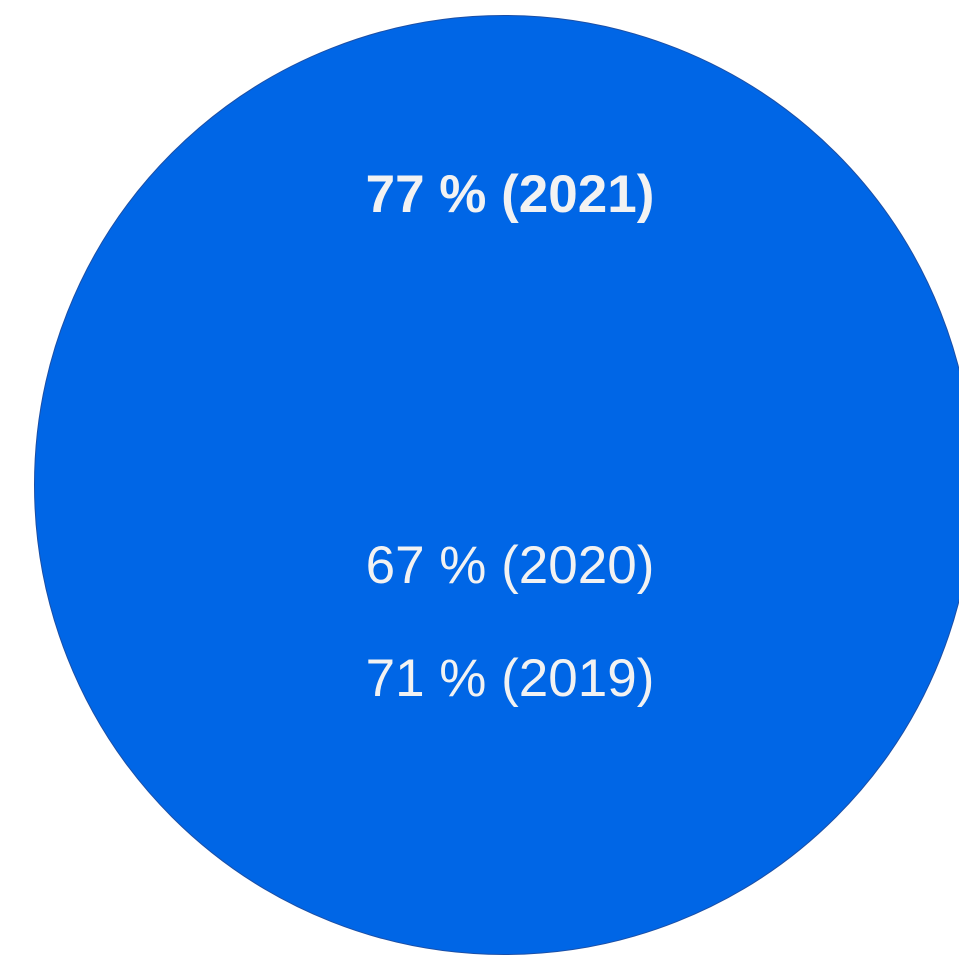  I want to click on stat-2021: 77 % (2021), so click(510, 194).